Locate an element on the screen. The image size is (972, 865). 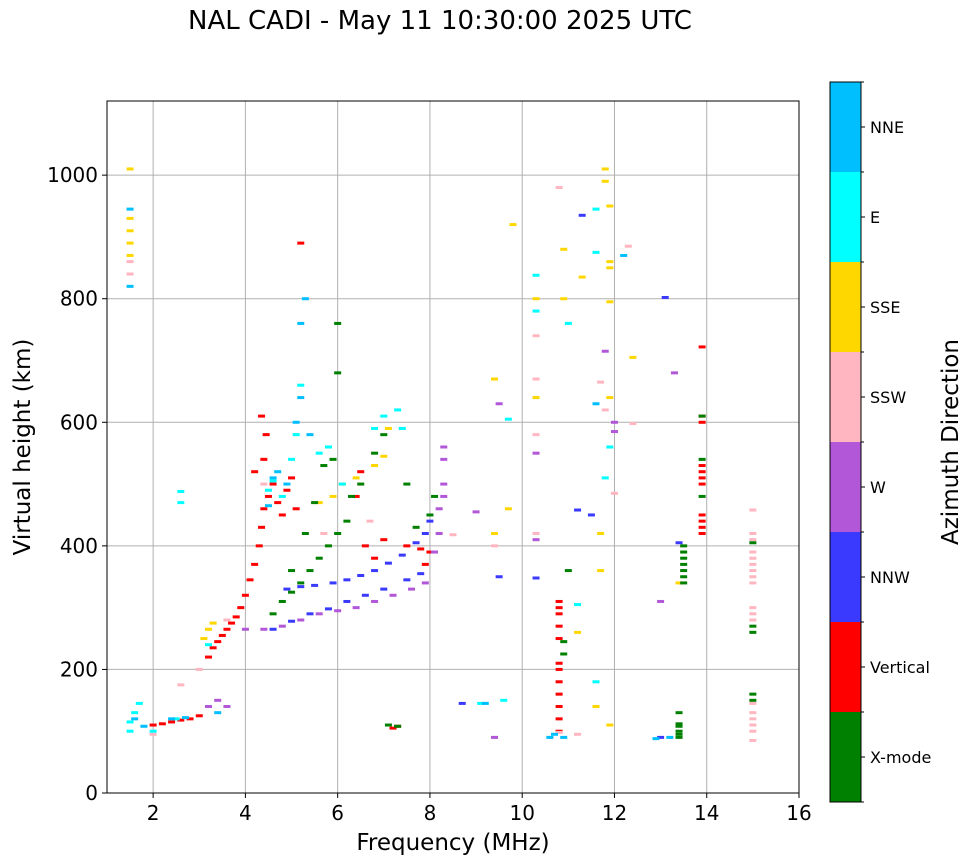
x-tick-label: 14 is located at coordinates (706, 813).